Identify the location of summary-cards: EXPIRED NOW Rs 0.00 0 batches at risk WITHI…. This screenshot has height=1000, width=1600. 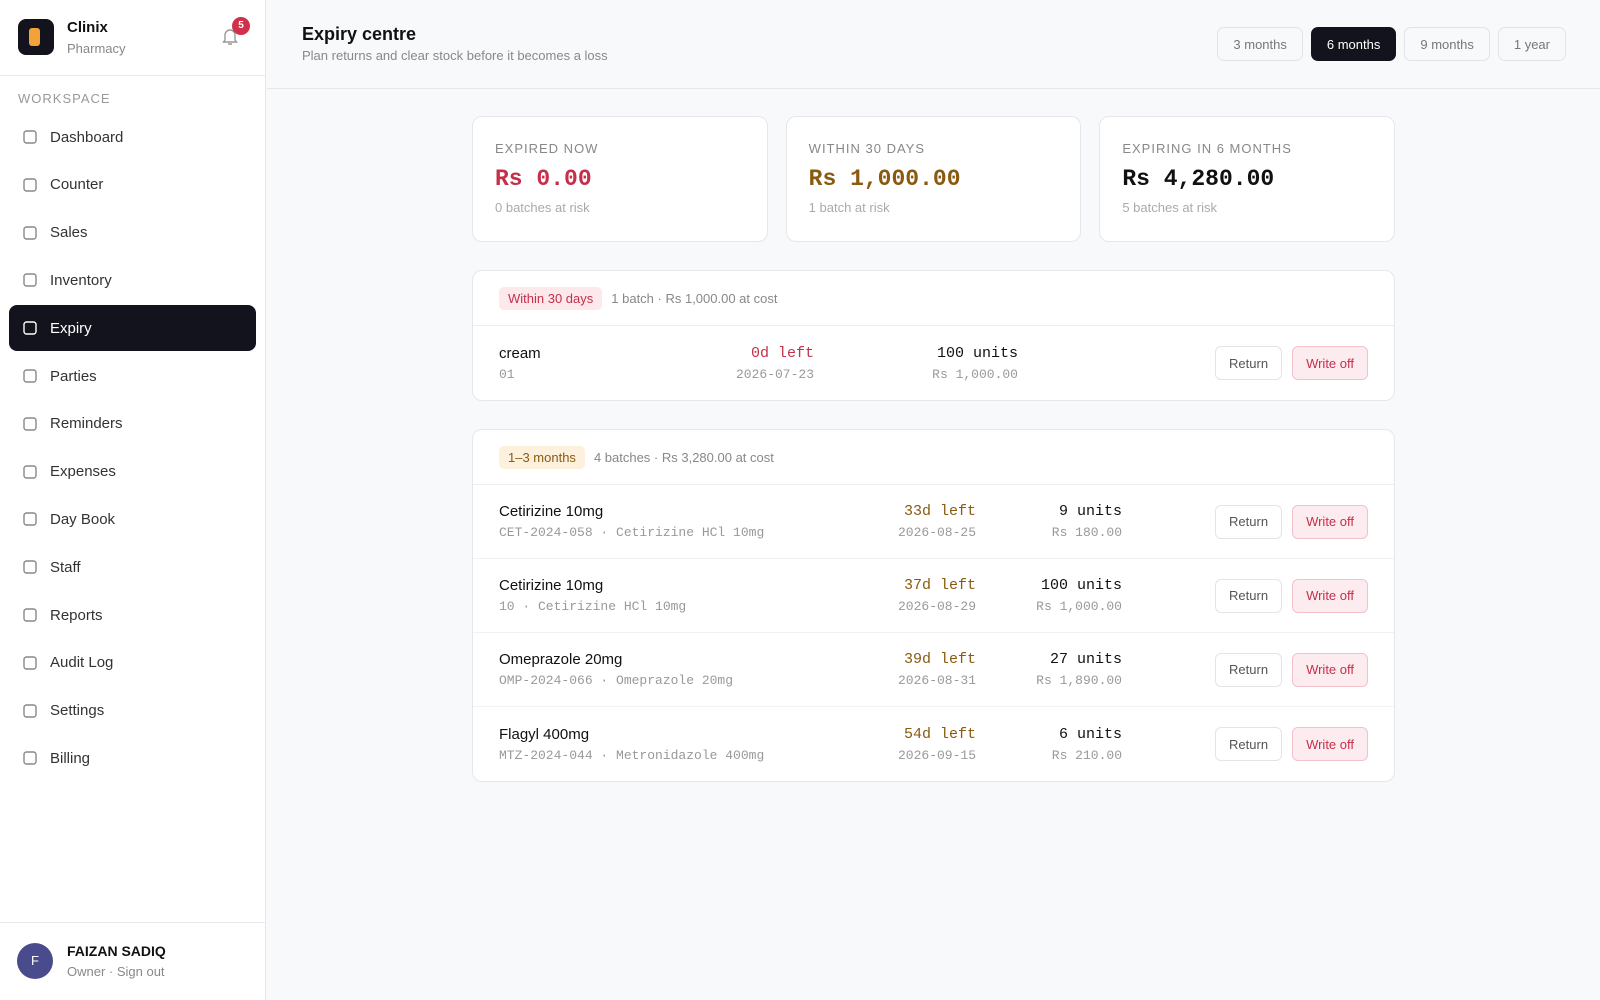
(934, 179).